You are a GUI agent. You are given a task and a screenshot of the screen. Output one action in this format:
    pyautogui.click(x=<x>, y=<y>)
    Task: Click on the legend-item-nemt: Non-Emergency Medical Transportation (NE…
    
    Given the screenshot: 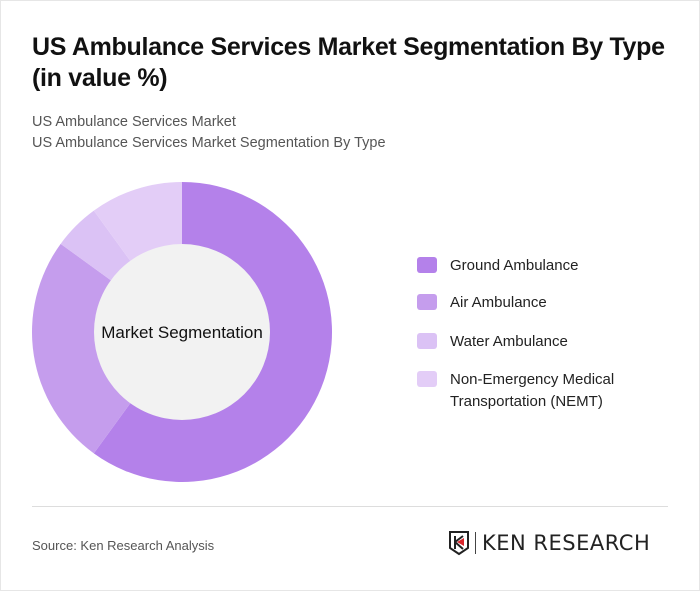 What is the action you would take?
    pyautogui.click(x=527, y=391)
    